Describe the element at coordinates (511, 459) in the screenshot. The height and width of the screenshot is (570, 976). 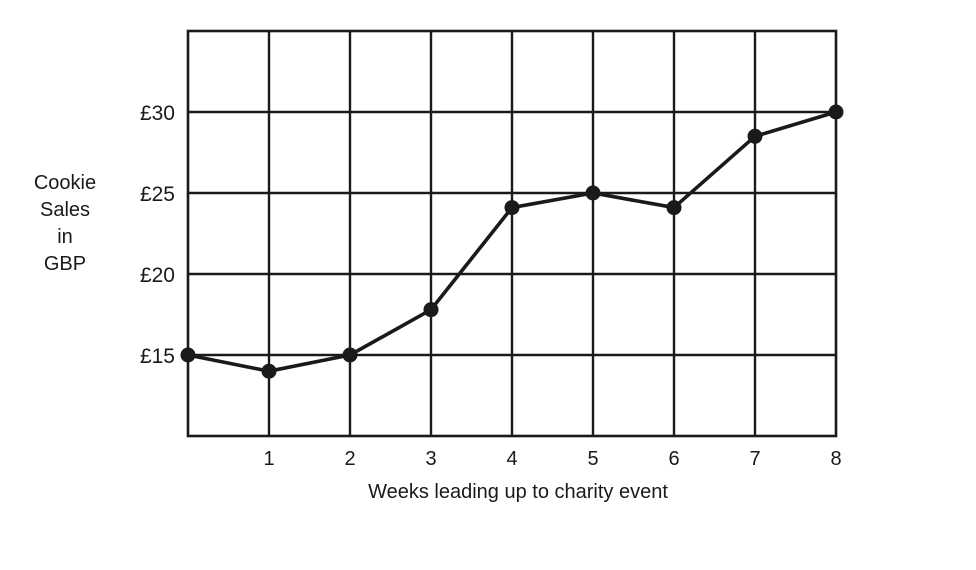
I see `x-tick-label: 4` at that location.